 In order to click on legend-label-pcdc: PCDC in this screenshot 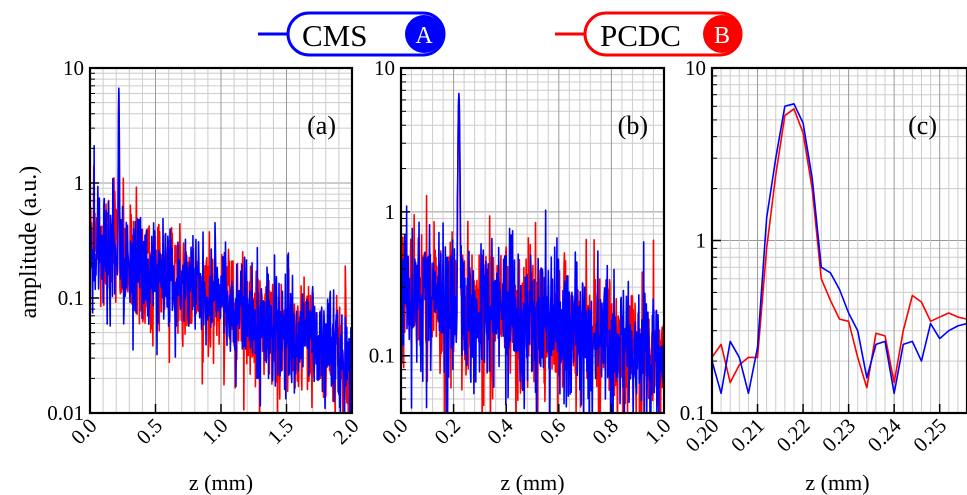, I will do `click(640, 35)`.